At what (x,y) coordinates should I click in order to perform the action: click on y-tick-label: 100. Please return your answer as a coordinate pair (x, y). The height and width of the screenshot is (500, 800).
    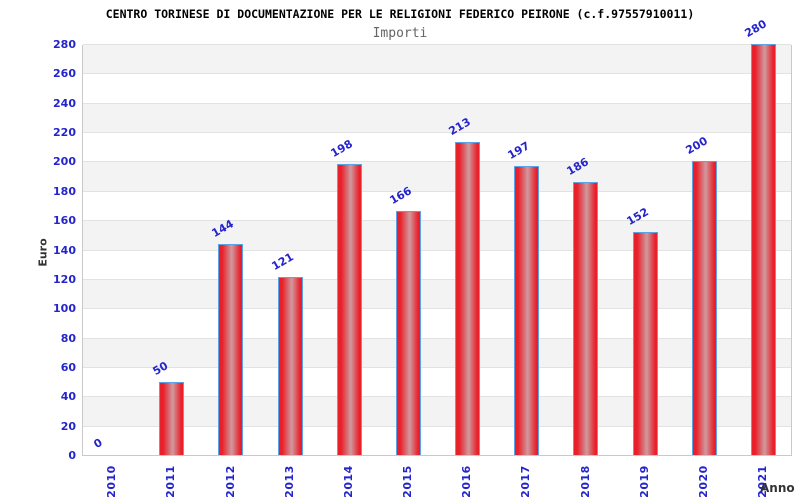
    Looking at the image, I should click on (64, 309).